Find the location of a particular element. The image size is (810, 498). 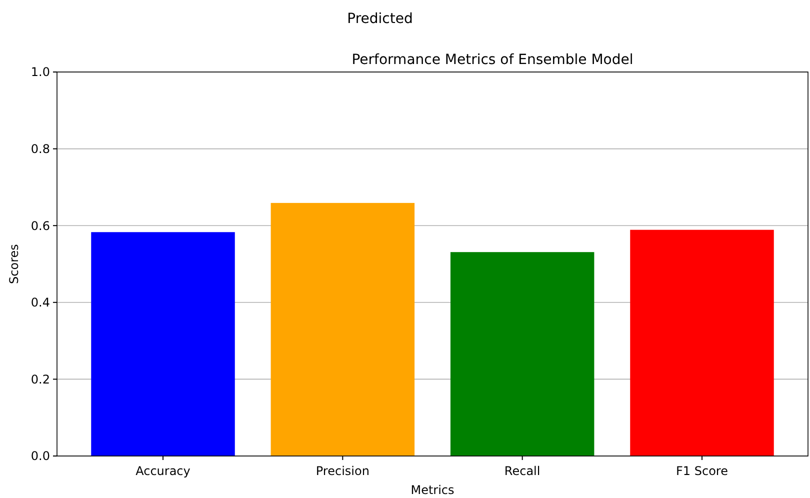

y-tick-label: 0.4 is located at coordinates (40, 303).